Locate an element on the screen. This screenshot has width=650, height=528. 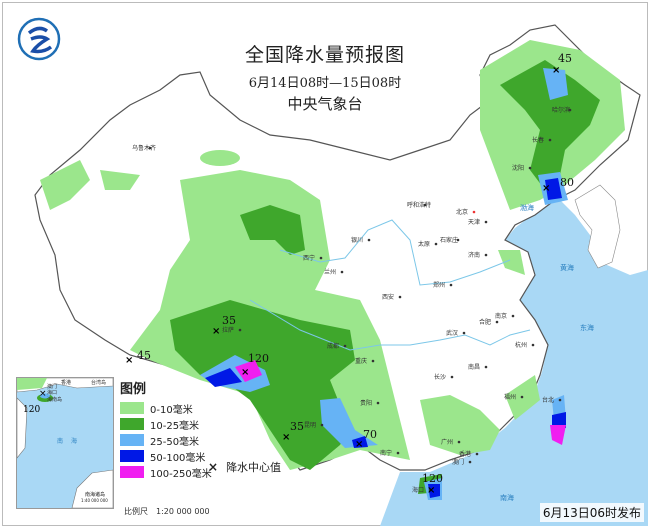
city-label: 哈尔滨 is located at coordinates (561, 110).